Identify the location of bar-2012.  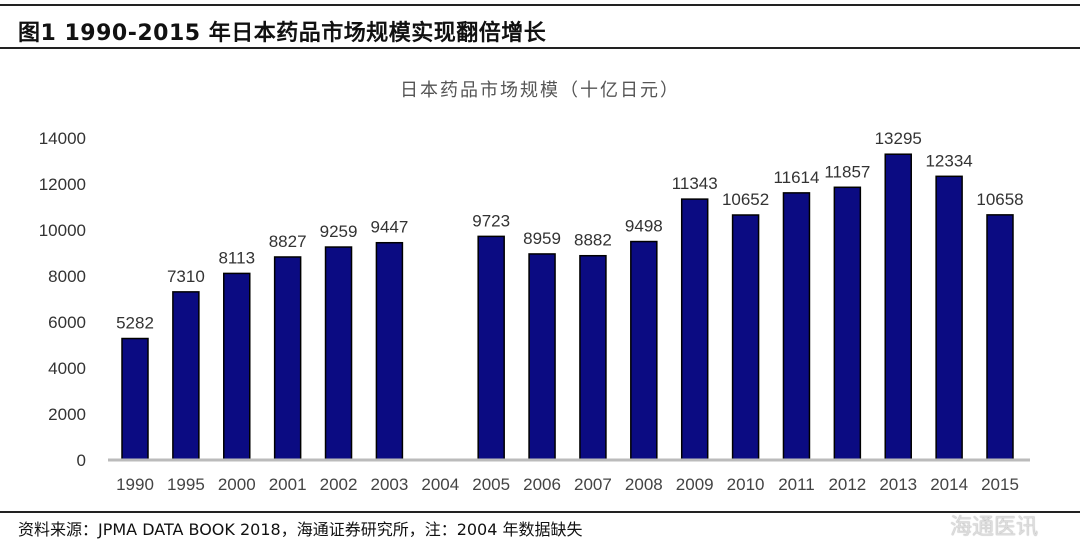
(847, 323).